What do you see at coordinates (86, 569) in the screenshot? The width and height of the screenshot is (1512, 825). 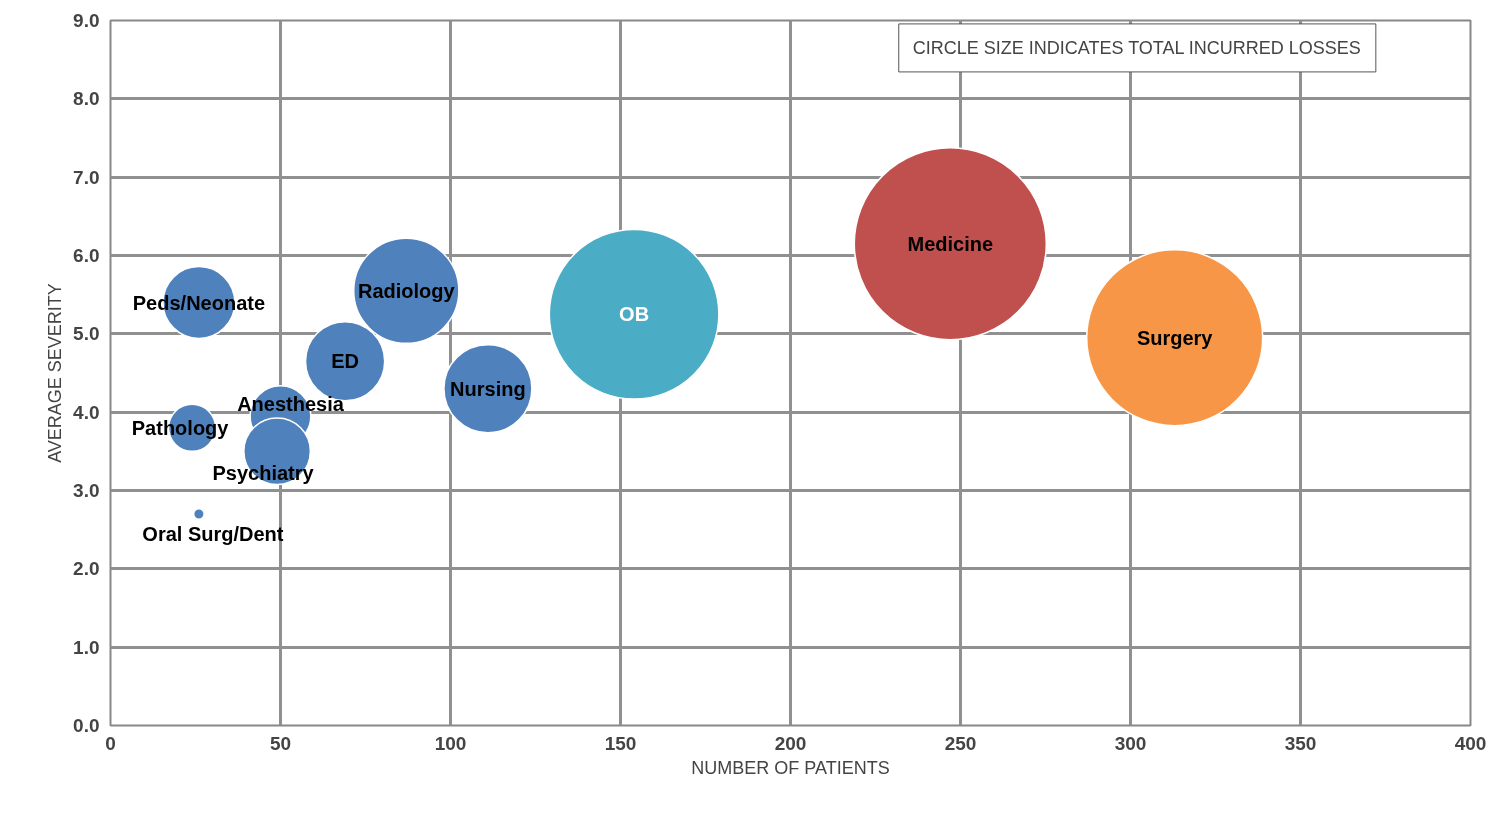 I see `y-tick-label: 2.0` at bounding box center [86, 569].